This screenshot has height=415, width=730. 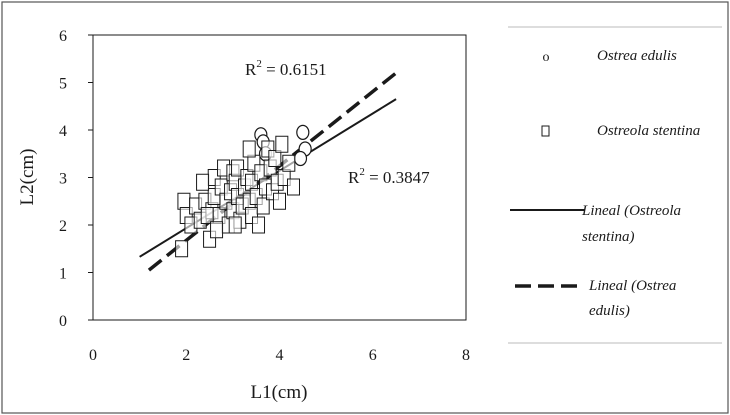 I want to click on x-axis-ticks: 0 2 4 6 8, so click(x=279, y=355).